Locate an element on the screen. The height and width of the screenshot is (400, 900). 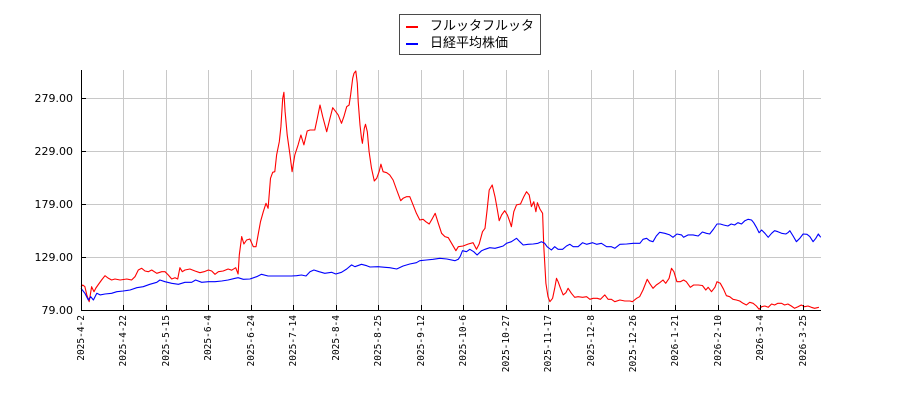
x-tick-label: 2025-9-12 is located at coordinates (421, 340).